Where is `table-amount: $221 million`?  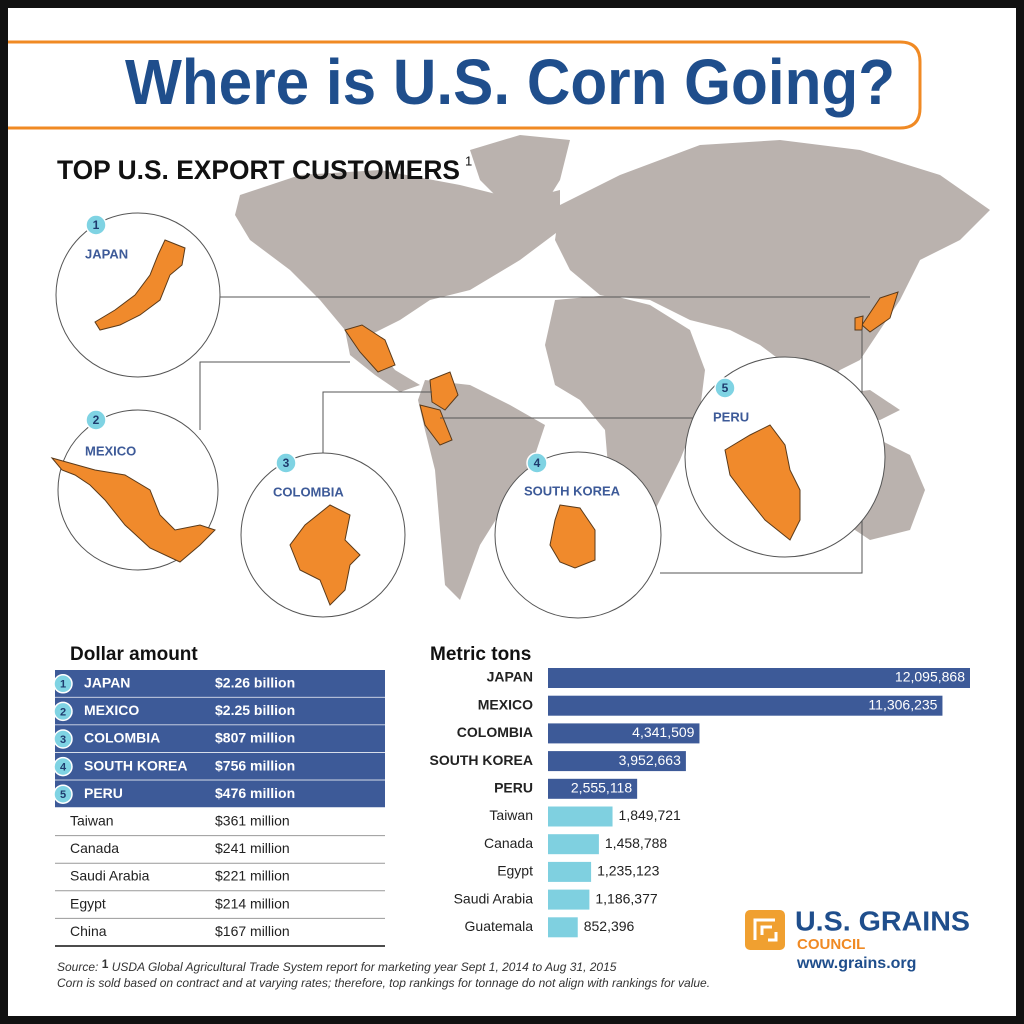
table-amount: $221 million is located at coordinates (252, 876).